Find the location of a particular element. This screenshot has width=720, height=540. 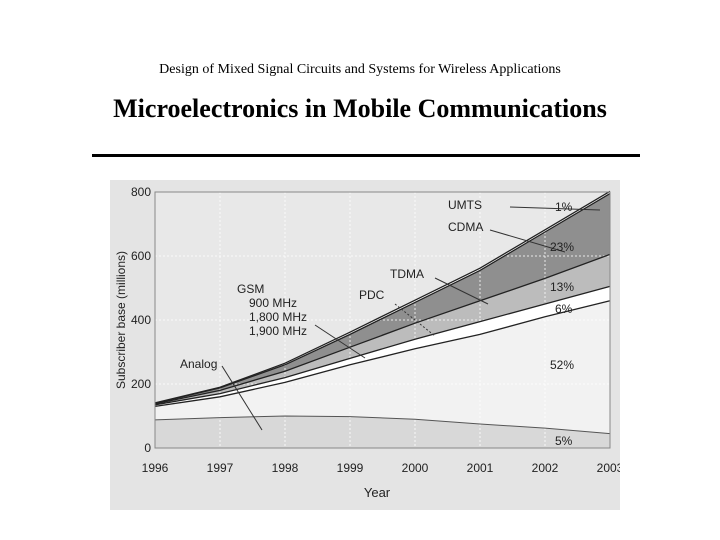

label-pdc: PDC is located at coordinates (372, 295).